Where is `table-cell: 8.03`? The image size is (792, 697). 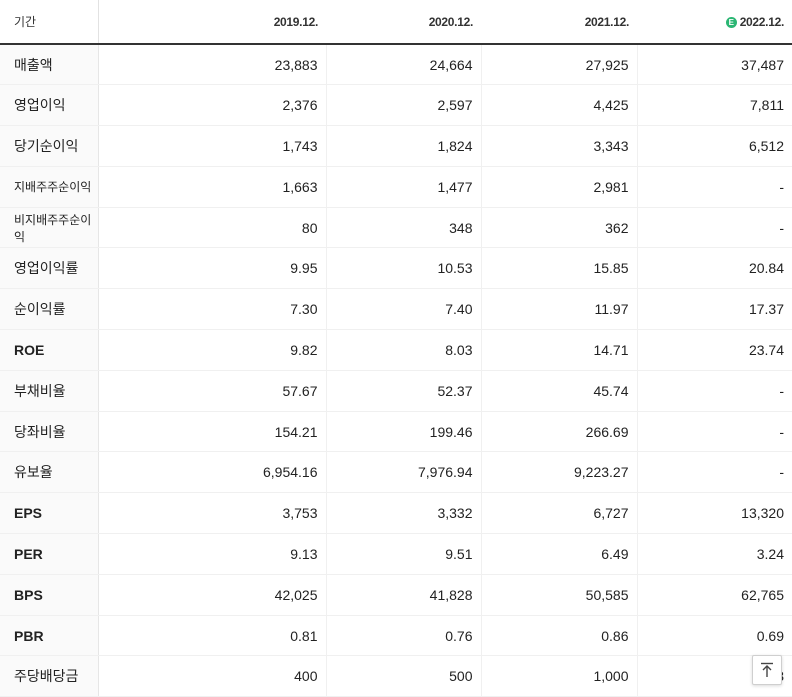 table-cell: 8.03 is located at coordinates (403, 350).